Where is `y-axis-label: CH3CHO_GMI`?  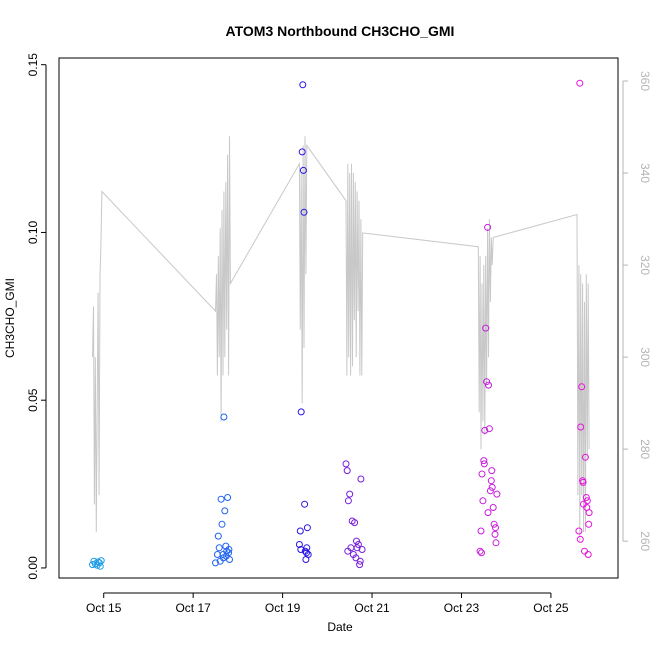 y-axis-label: CH3CHO_GMI is located at coordinates (10, 318).